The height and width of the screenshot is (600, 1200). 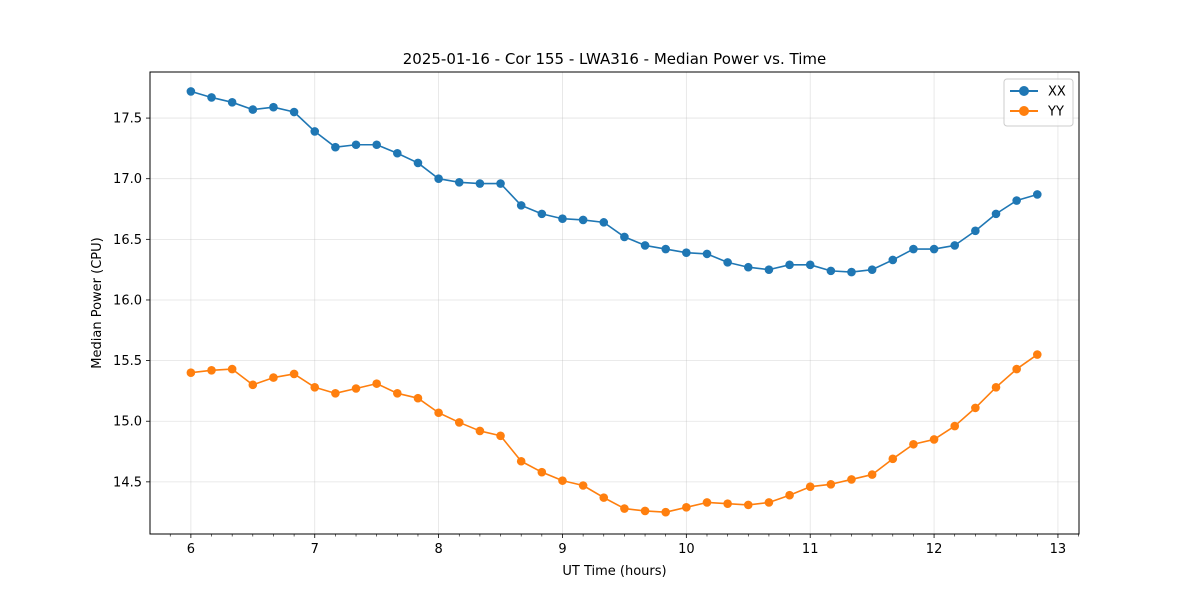 I want to click on y-axis-label: Median Power (CPU), so click(x=97, y=302).